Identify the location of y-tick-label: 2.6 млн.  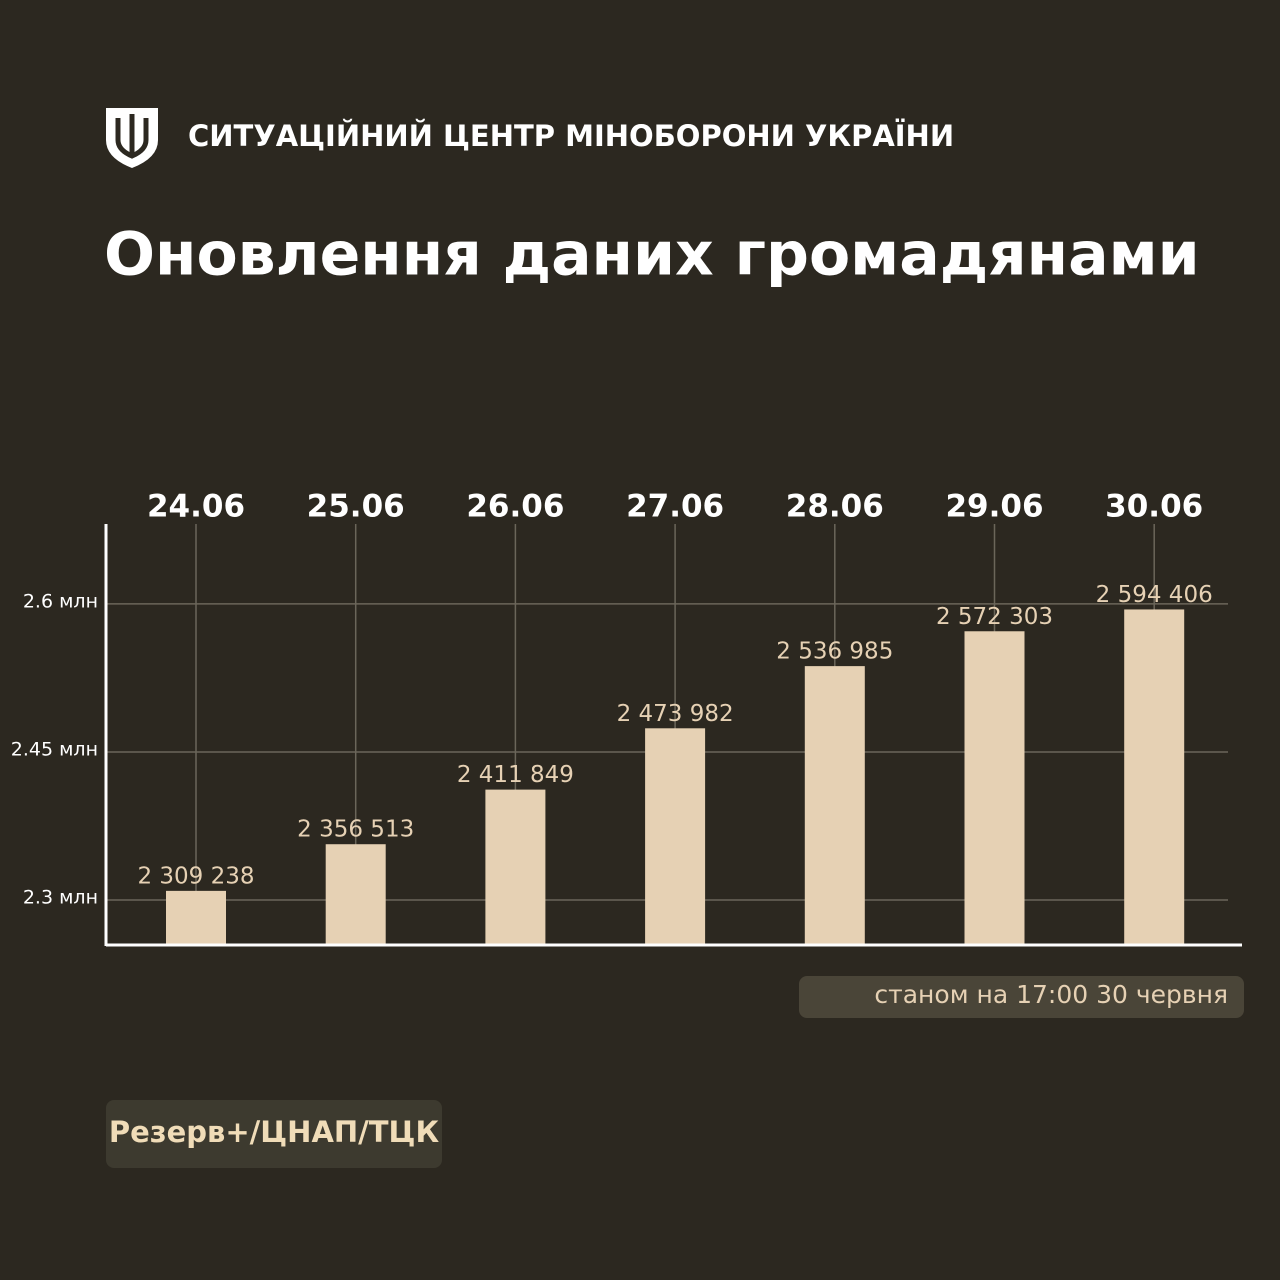
(60, 601).